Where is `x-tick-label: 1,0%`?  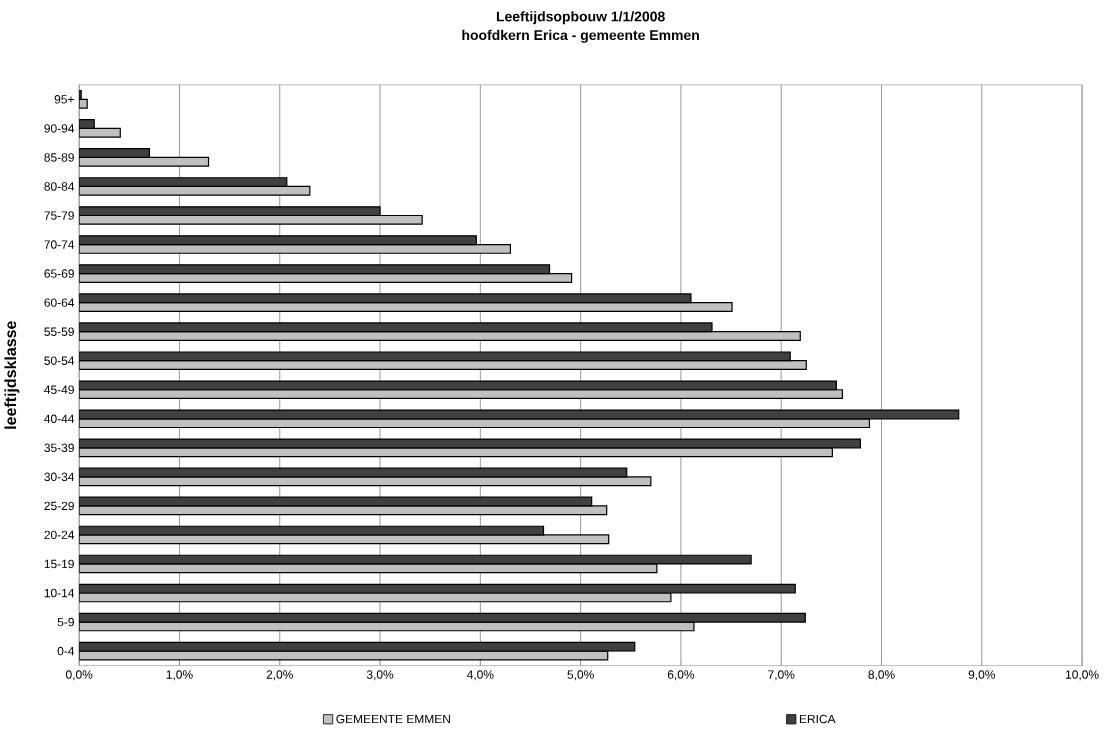 x-tick-label: 1,0% is located at coordinates (179, 675).